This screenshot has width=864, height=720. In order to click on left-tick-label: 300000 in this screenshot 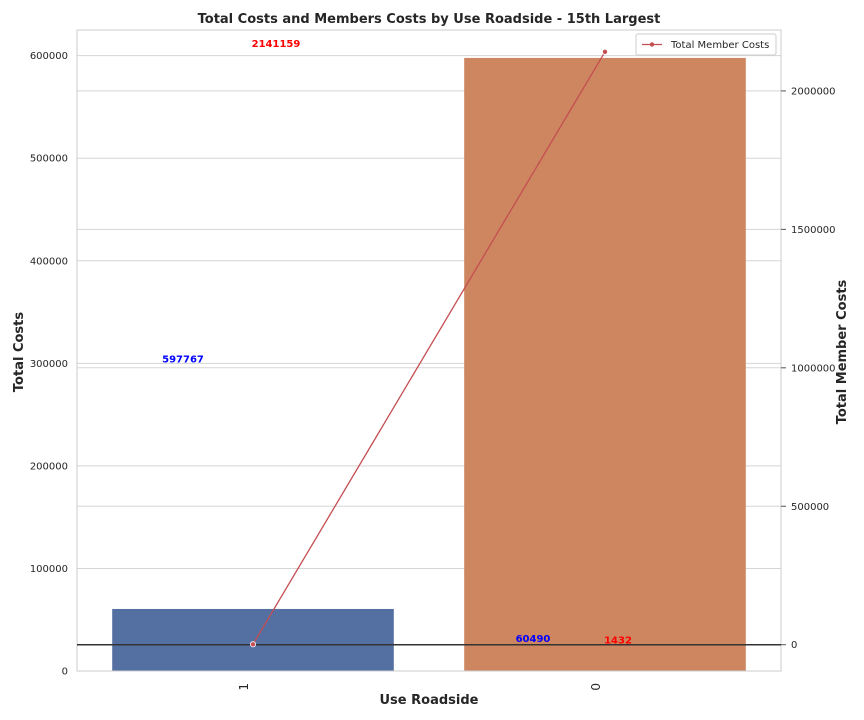, I will do `click(49, 364)`.